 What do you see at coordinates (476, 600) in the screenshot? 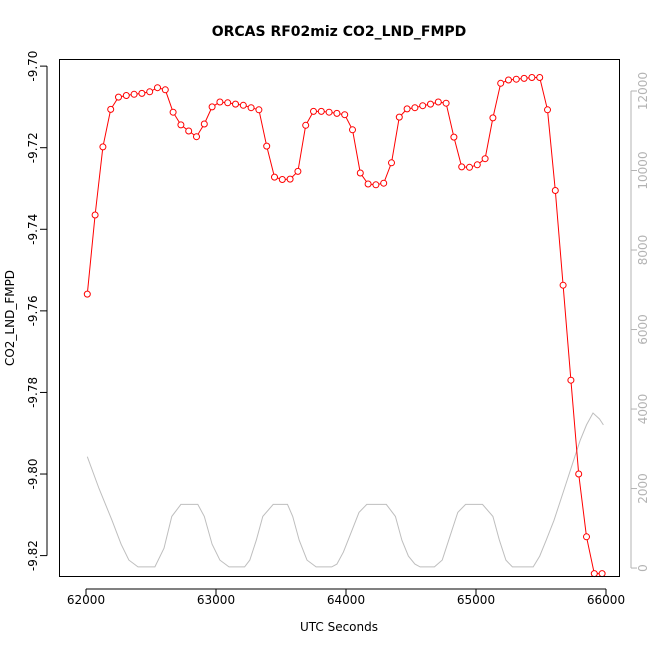
I see `x-tick-label: 65000` at bounding box center [476, 600].